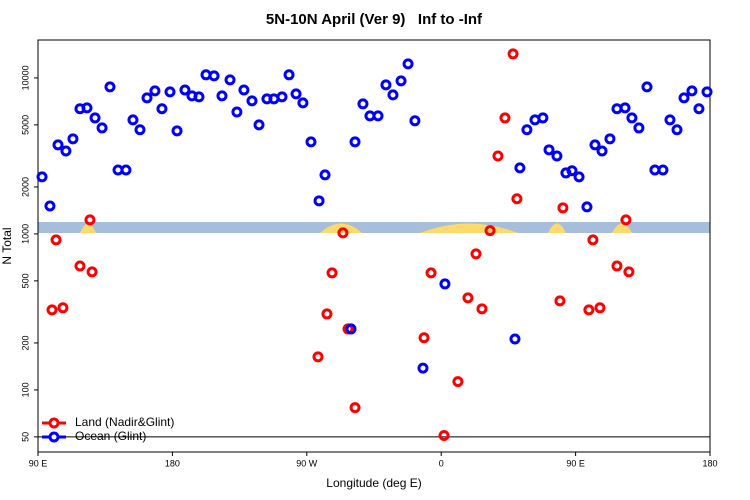  Describe the element at coordinates (373, 483) in the screenshot. I see `x-axis-label: Longitude (deg E)` at that location.